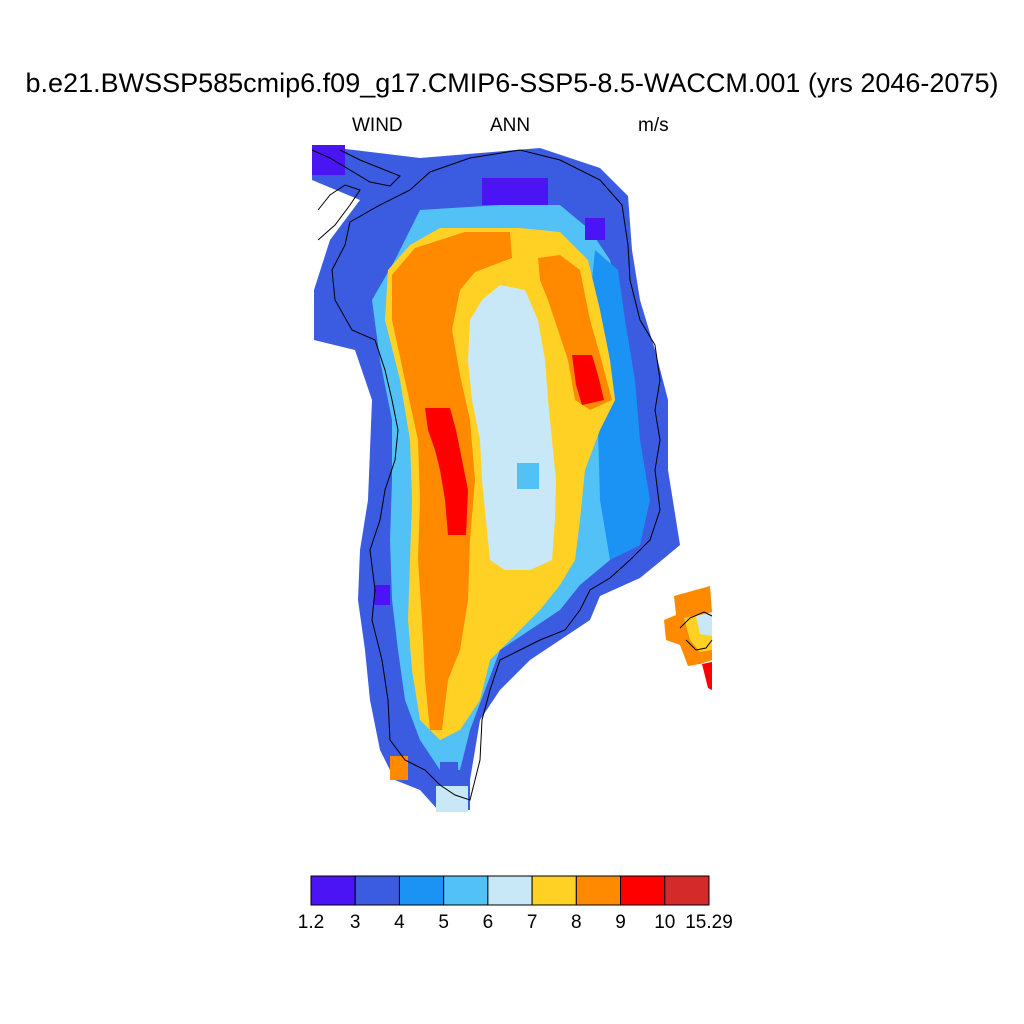 Image resolution: width=1024 pixels, height=1024 pixels. I want to click on colorbar-tick-label: 3, so click(355, 922).